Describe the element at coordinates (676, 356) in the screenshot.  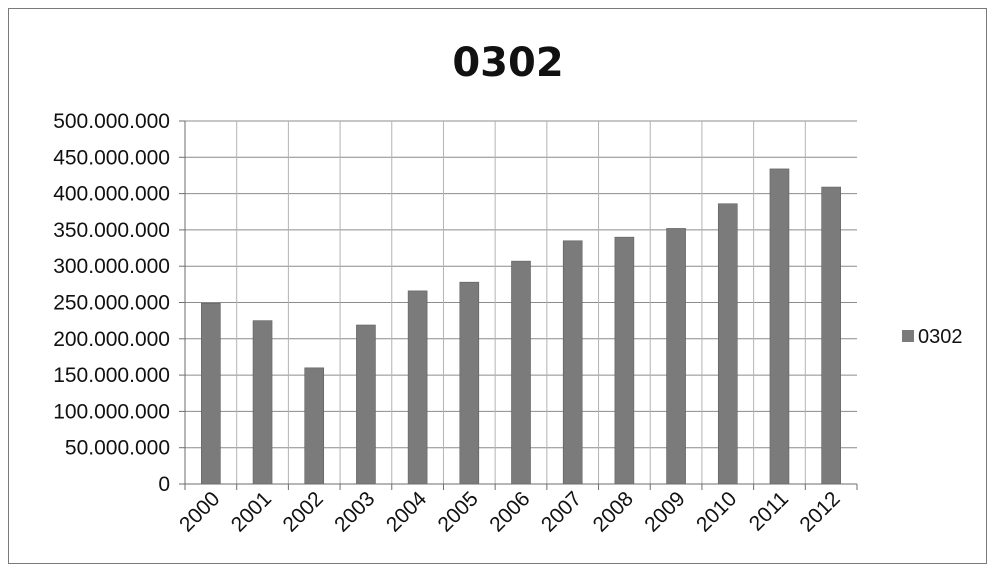
I see `bar-2009` at that location.